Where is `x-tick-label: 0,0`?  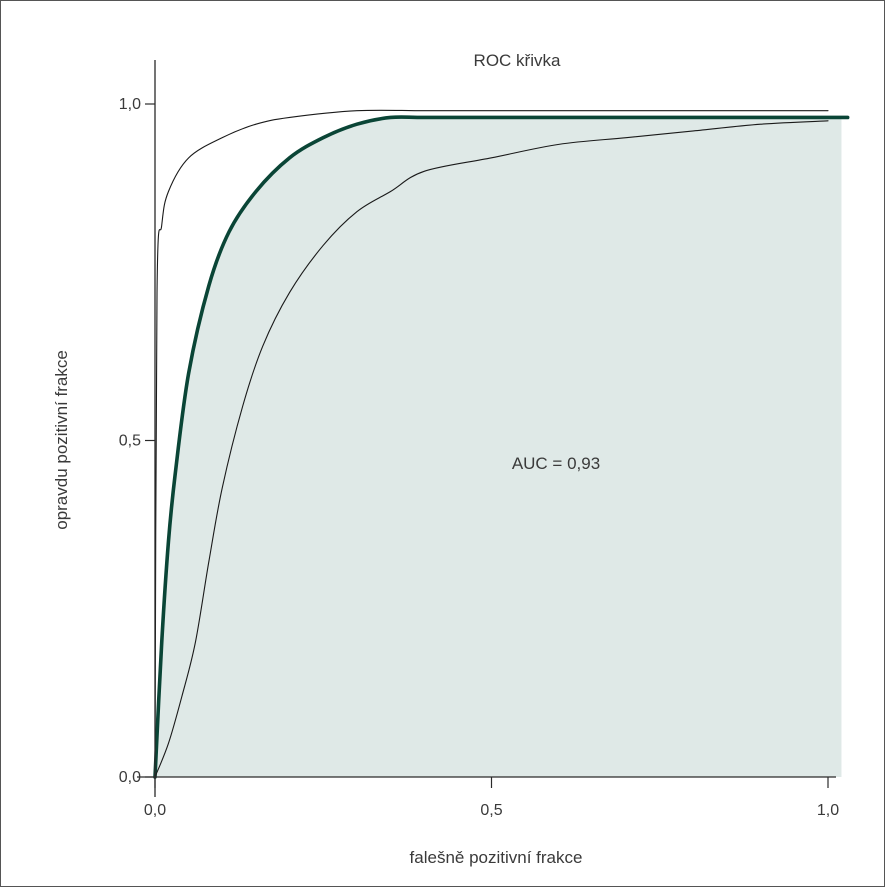 x-tick-label: 0,0 is located at coordinates (155, 810).